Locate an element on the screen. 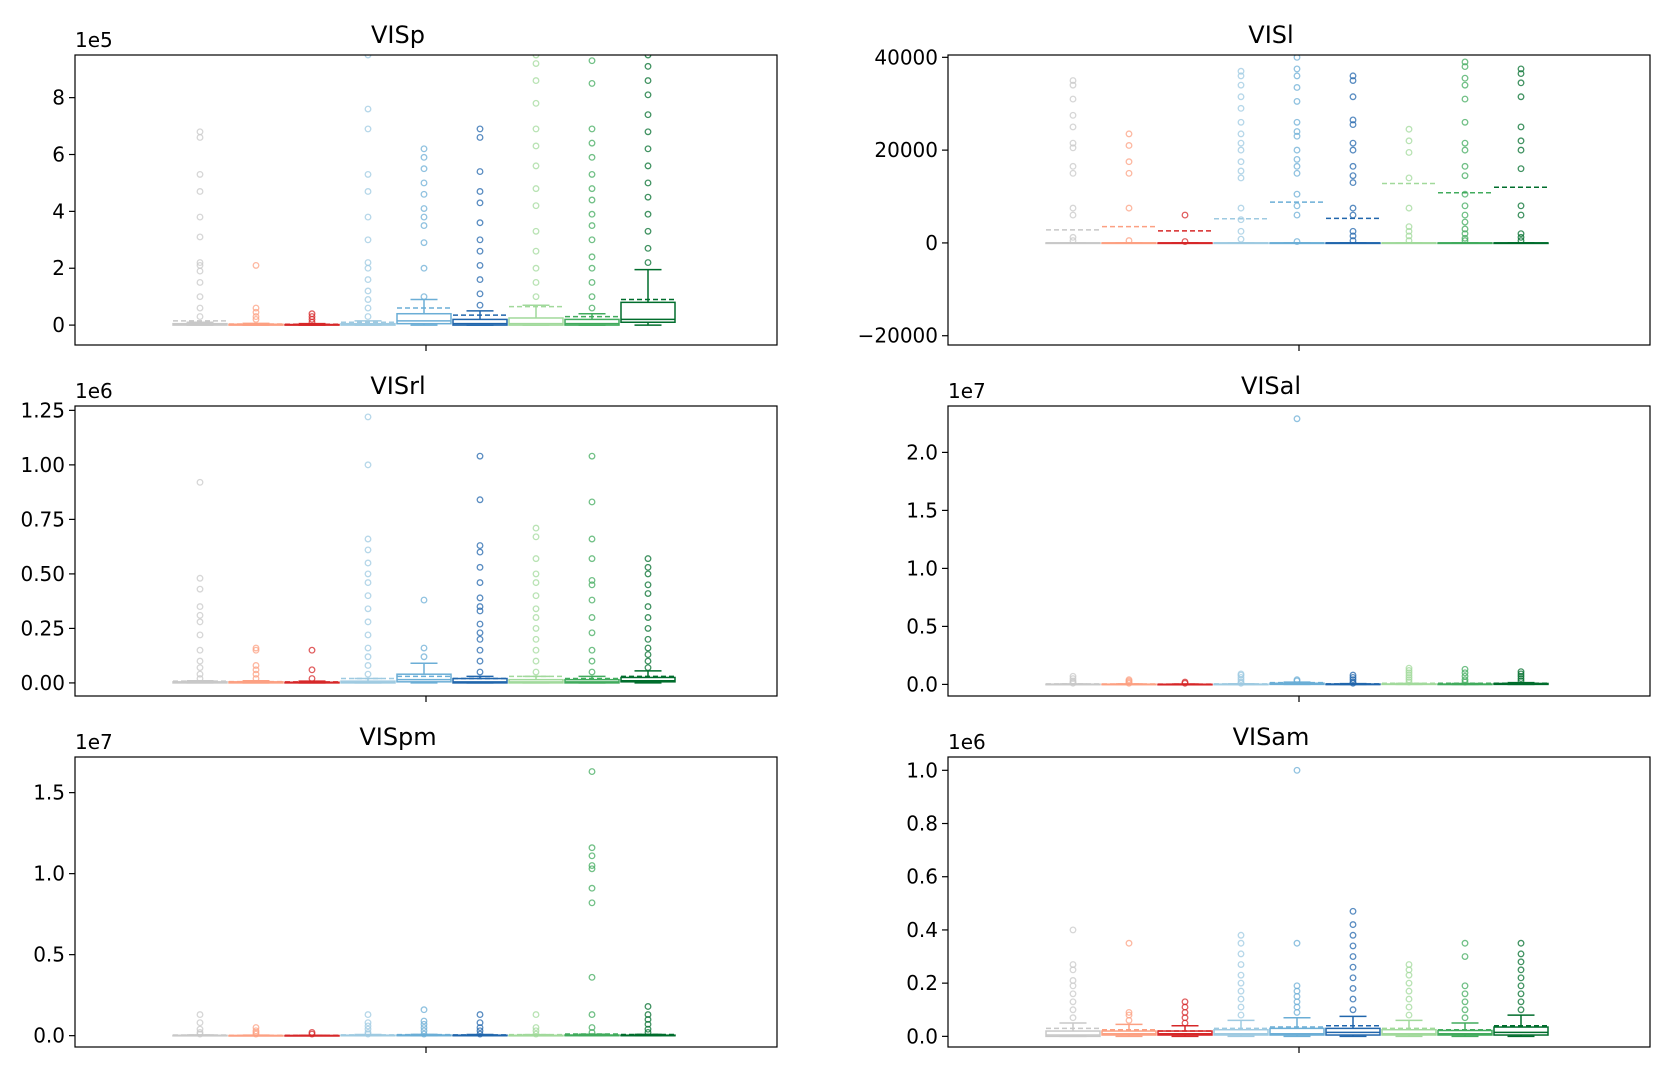 The image size is (1669, 1070). y-tick-label: 0.8 is located at coordinates (922, 824).